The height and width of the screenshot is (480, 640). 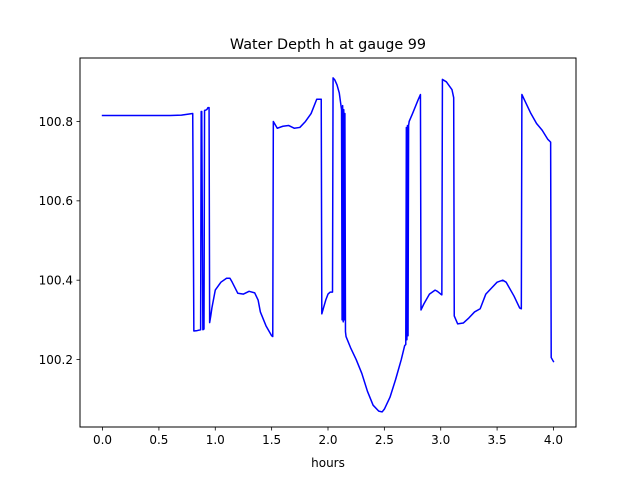 I want to click on x-axis-label: hours, so click(x=328, y=463).